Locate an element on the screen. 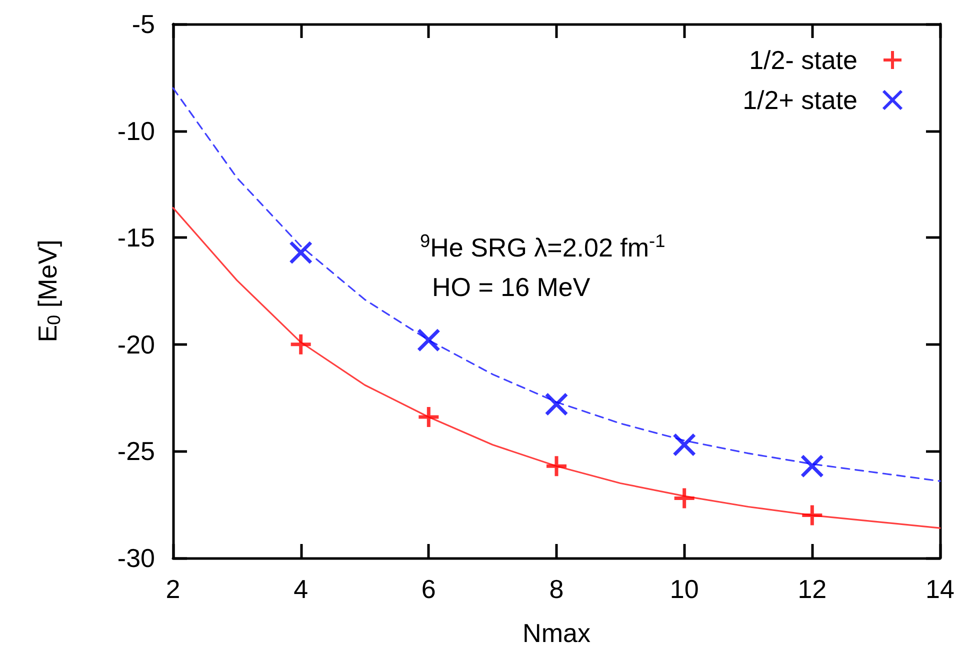 The height and width of the screenshot is (672, 969). x-tick-label: 8 is located at coordinates (556, 589).